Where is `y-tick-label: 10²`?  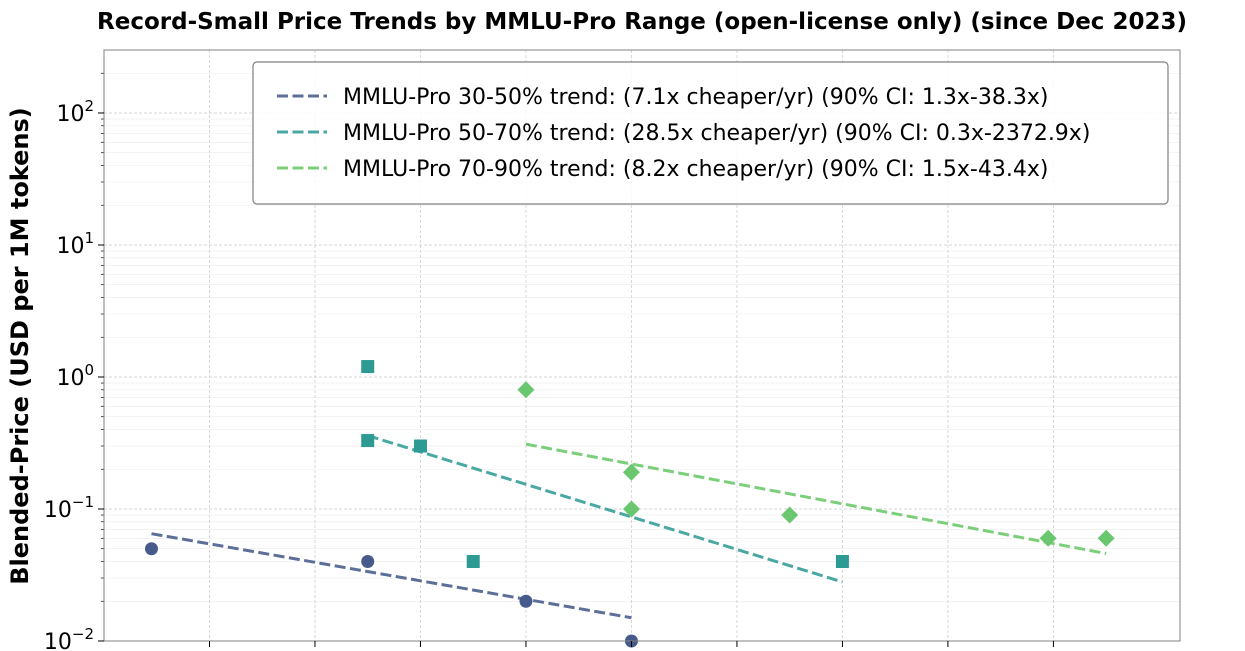 y-tick-label: 10² is located at coordinates (75, 112).